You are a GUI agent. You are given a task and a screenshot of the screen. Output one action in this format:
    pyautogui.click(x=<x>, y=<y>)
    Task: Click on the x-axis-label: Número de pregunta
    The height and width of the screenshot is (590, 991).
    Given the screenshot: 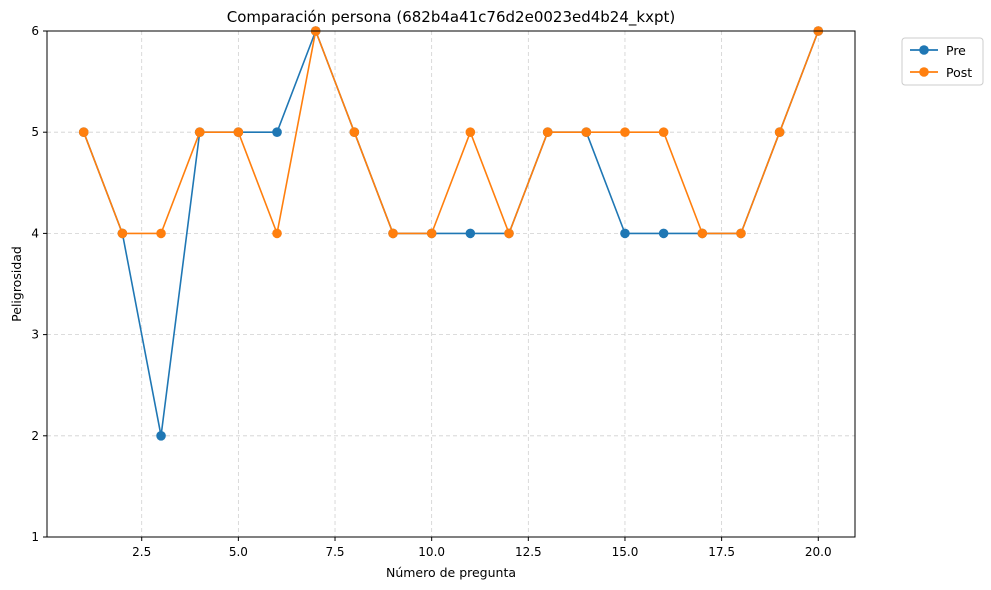 What is the action you would take?
    pyautogui.click(x=451, y=572)
    